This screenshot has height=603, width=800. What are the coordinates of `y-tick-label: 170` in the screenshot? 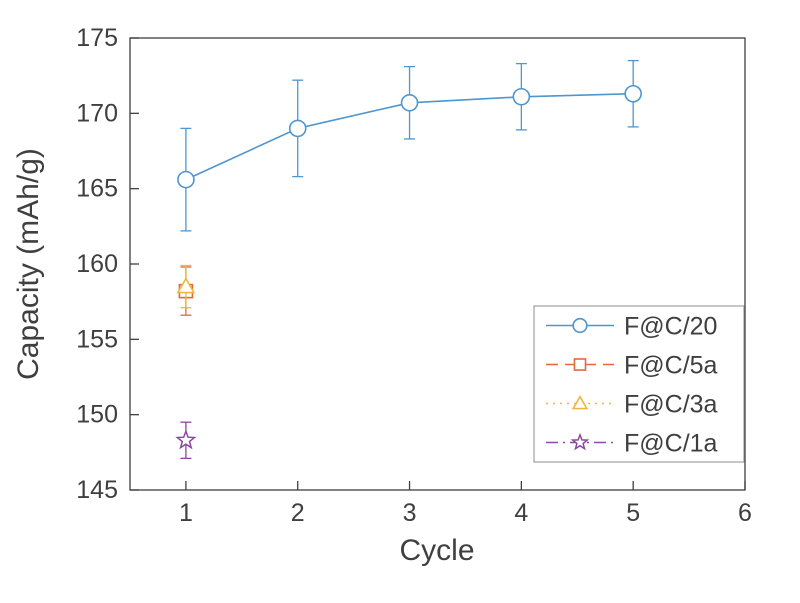 It's located at (97, 113).